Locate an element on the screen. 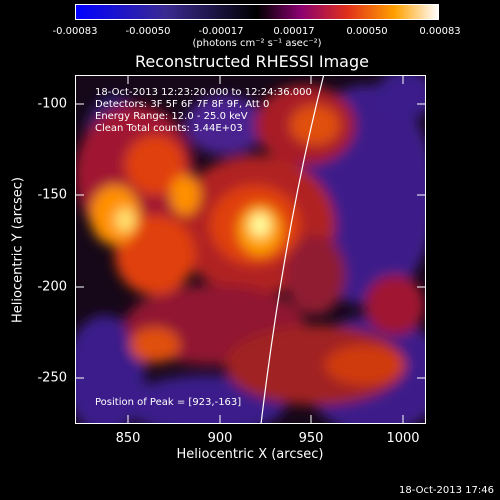 The height and width of the screenshot is (500, 500). annotation-clean: Clean Total counts: 3.44E+03 is located at coordinates (169, 128).